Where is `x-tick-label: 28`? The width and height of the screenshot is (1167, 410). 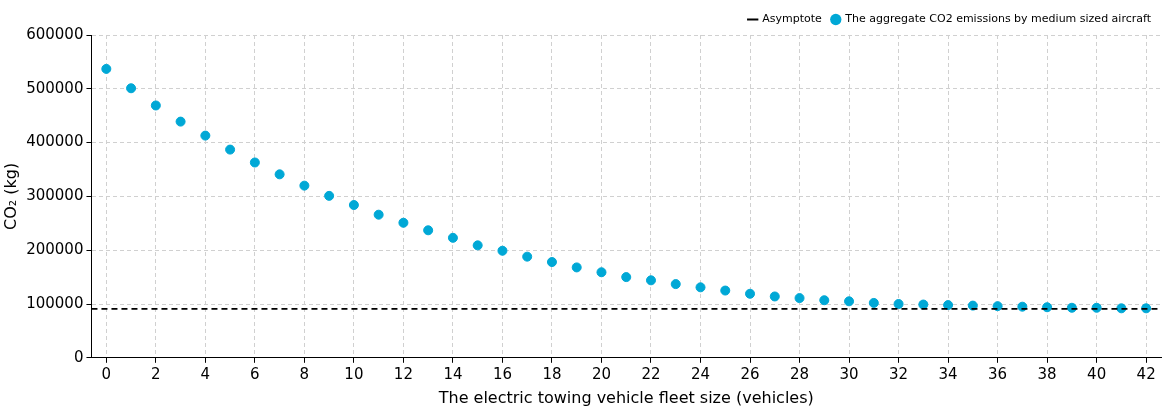
x-tick-label: 28 is located at coordinates (799, 373).